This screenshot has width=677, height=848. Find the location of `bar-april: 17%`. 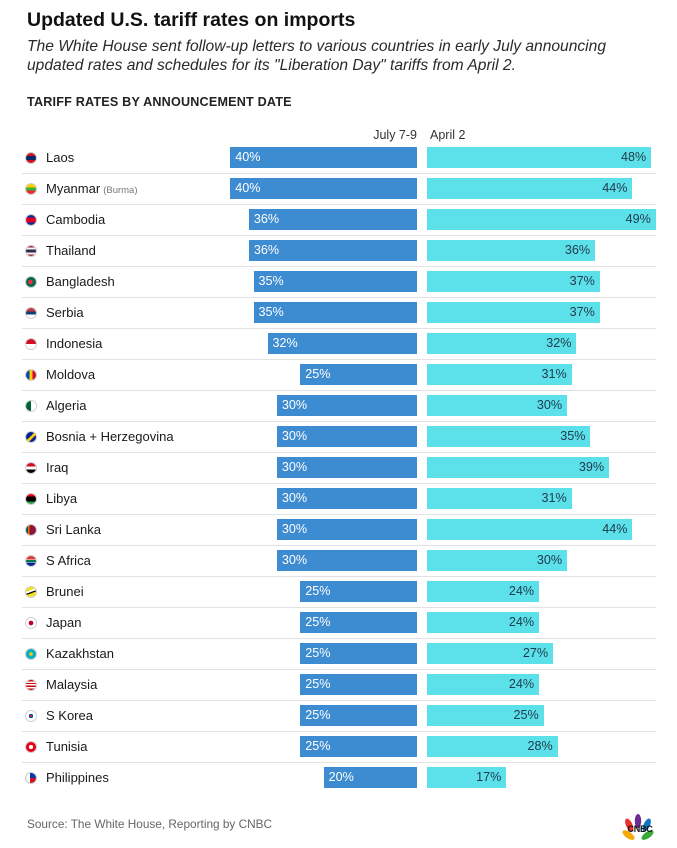

bar-april: 17% is located at coordinates (467, 777).